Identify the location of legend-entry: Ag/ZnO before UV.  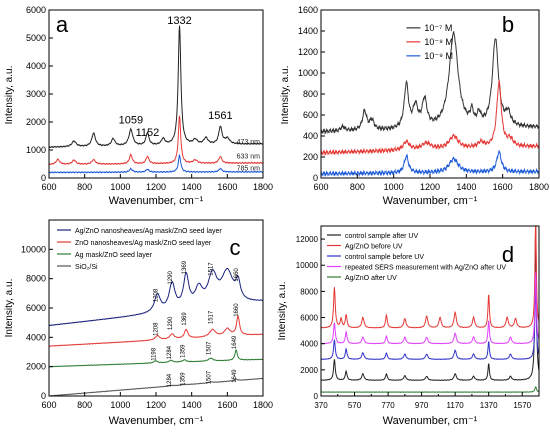
(374, 247).